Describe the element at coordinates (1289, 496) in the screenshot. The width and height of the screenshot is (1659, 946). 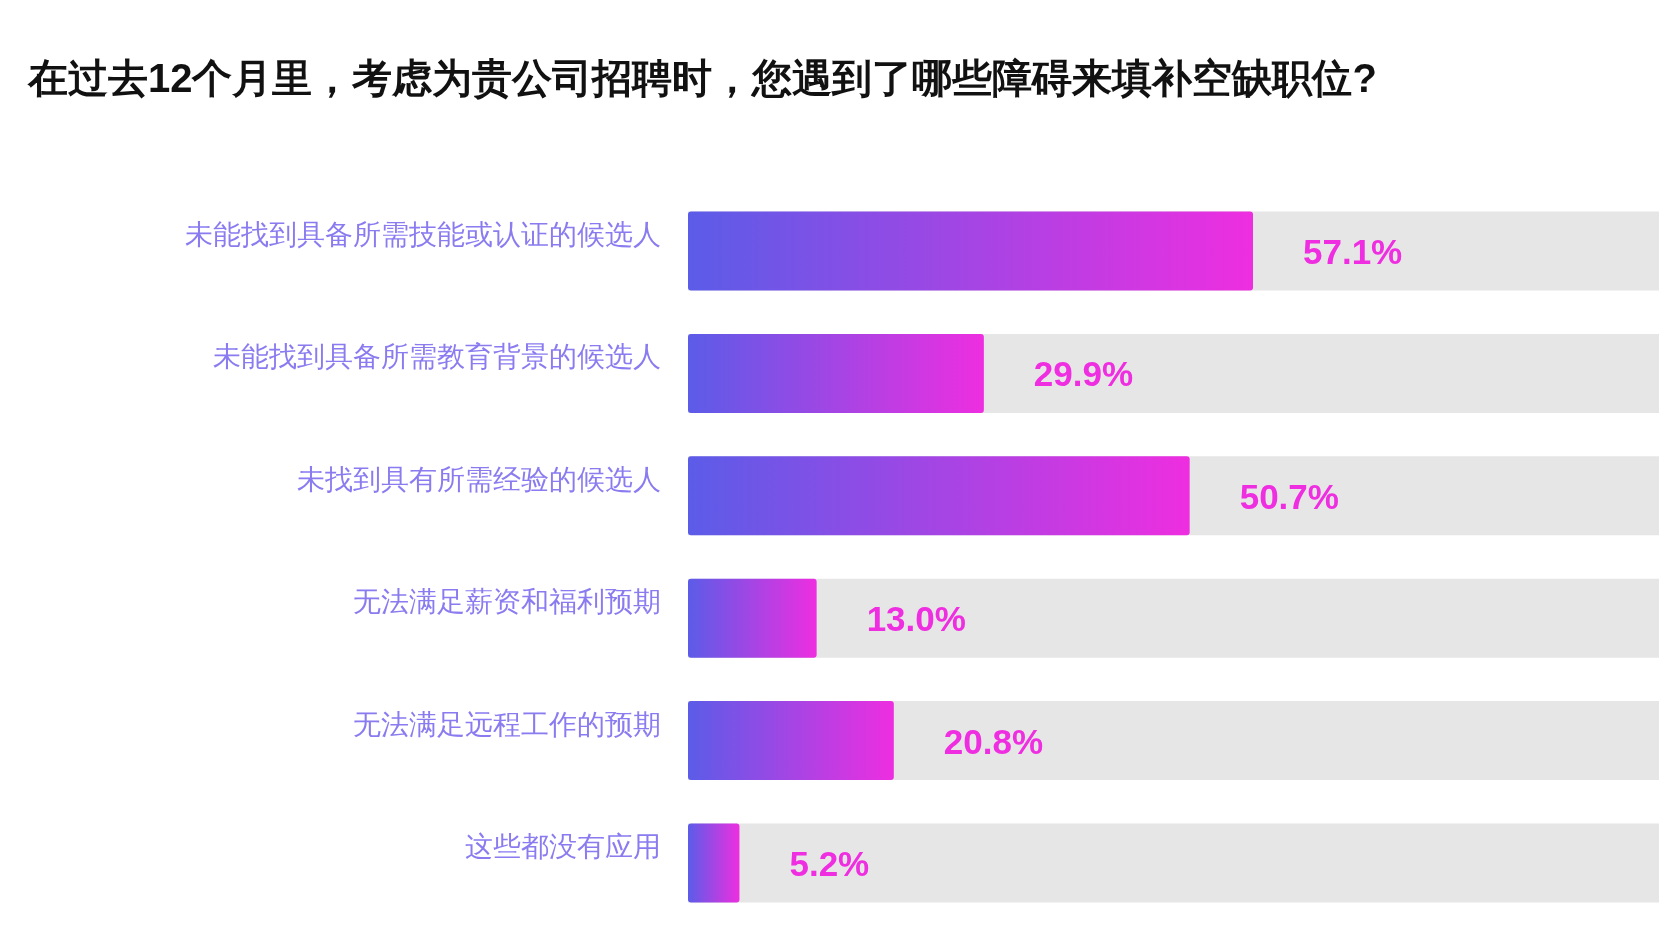
I see `data-label: 50.7%` at that location.